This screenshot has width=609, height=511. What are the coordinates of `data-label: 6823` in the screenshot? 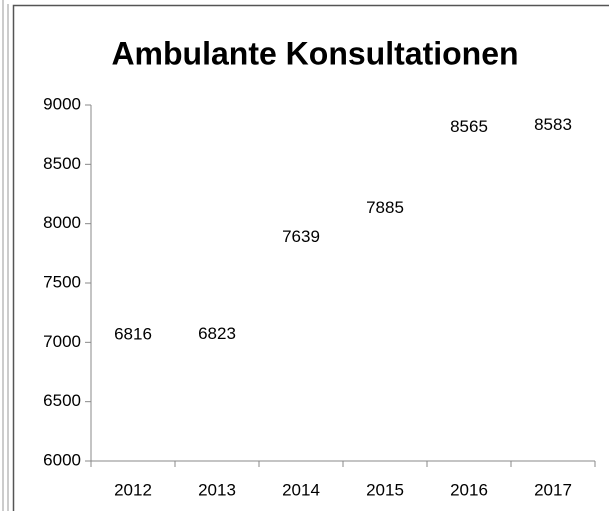 It's located at (217, 333).